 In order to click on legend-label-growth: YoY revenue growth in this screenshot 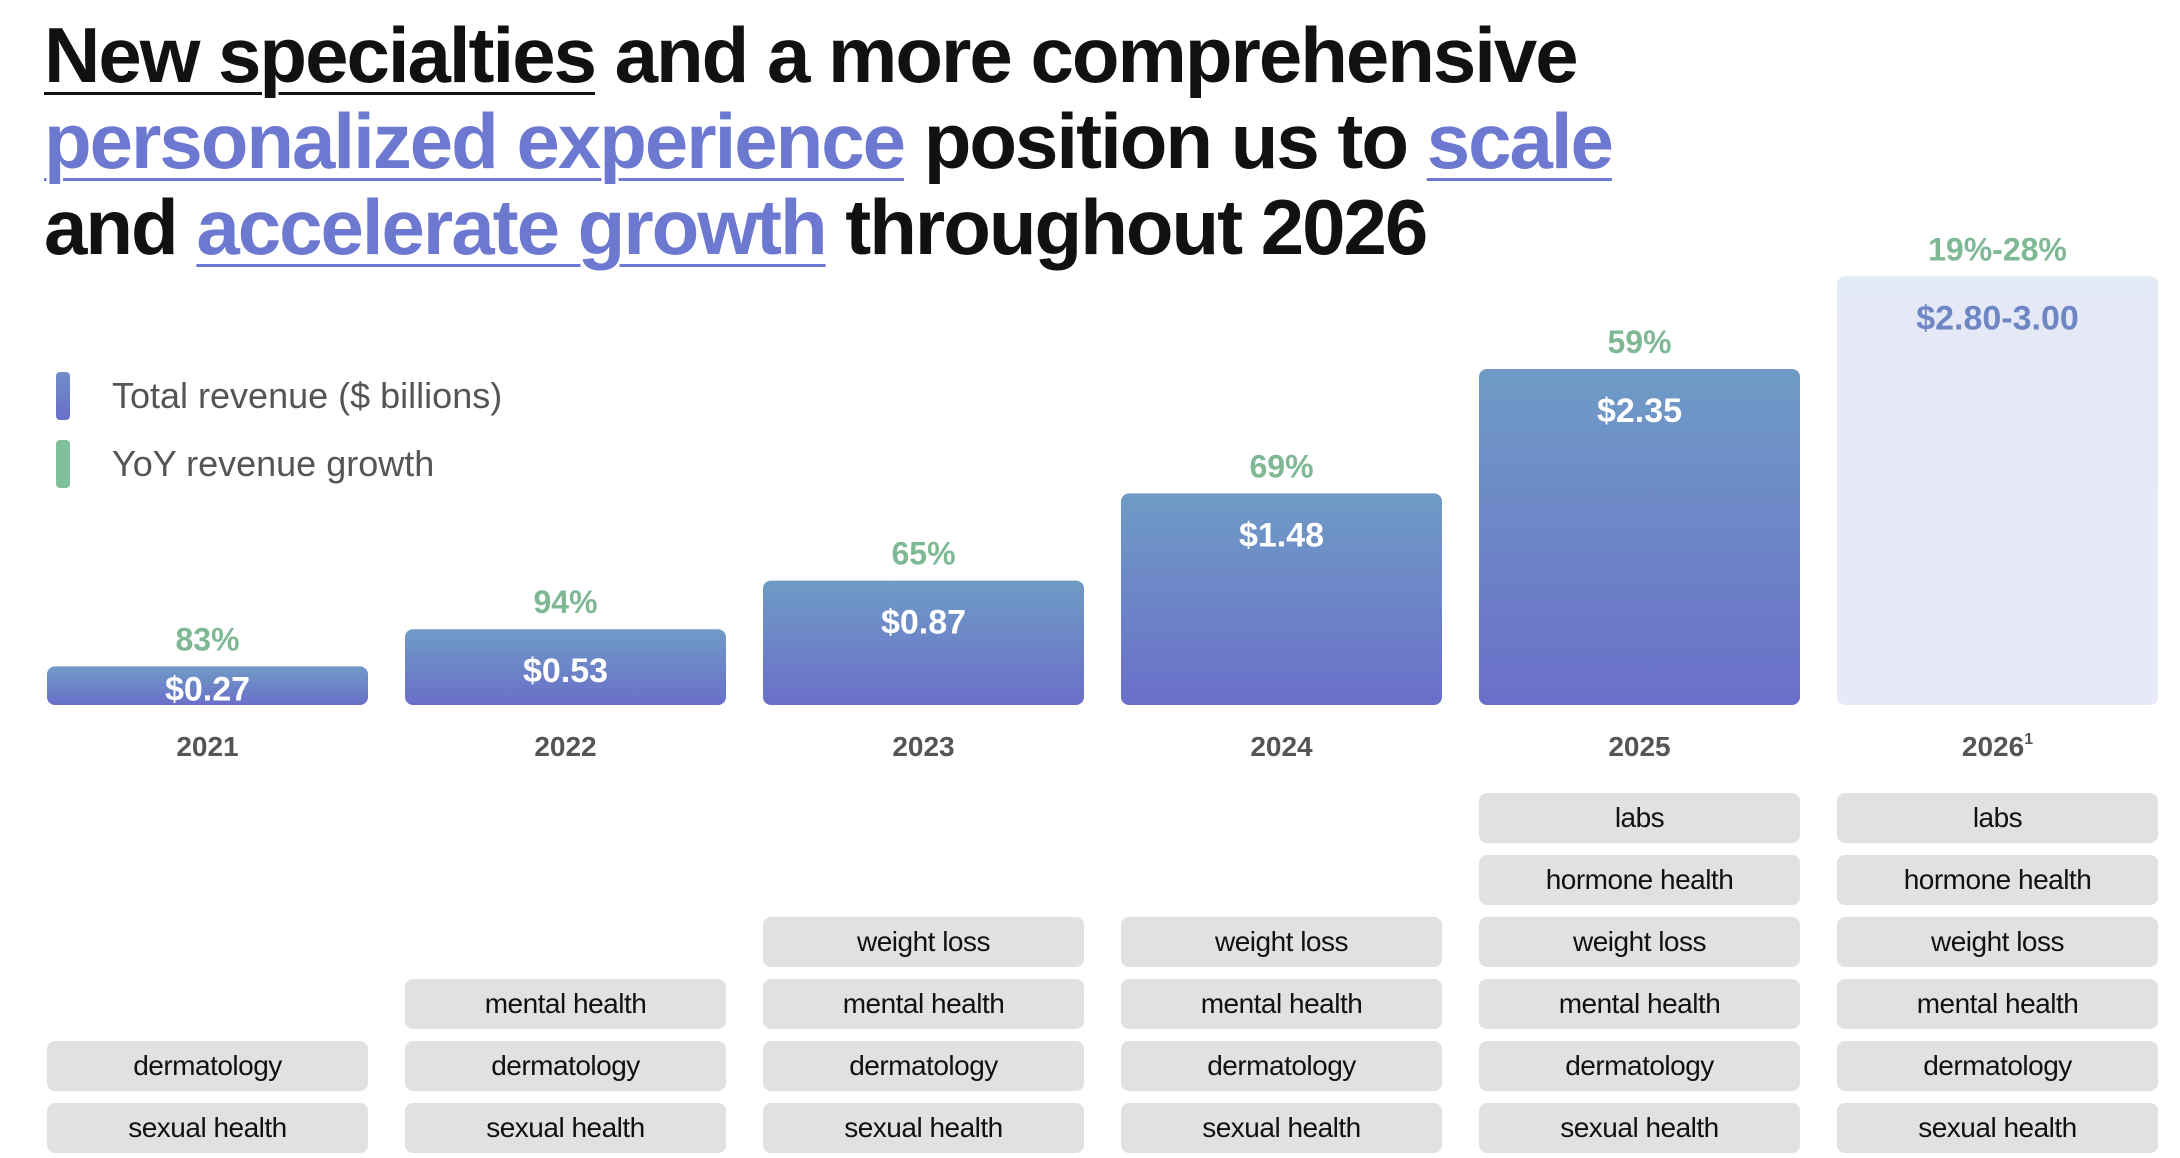, I will do `click(273, 463)`.